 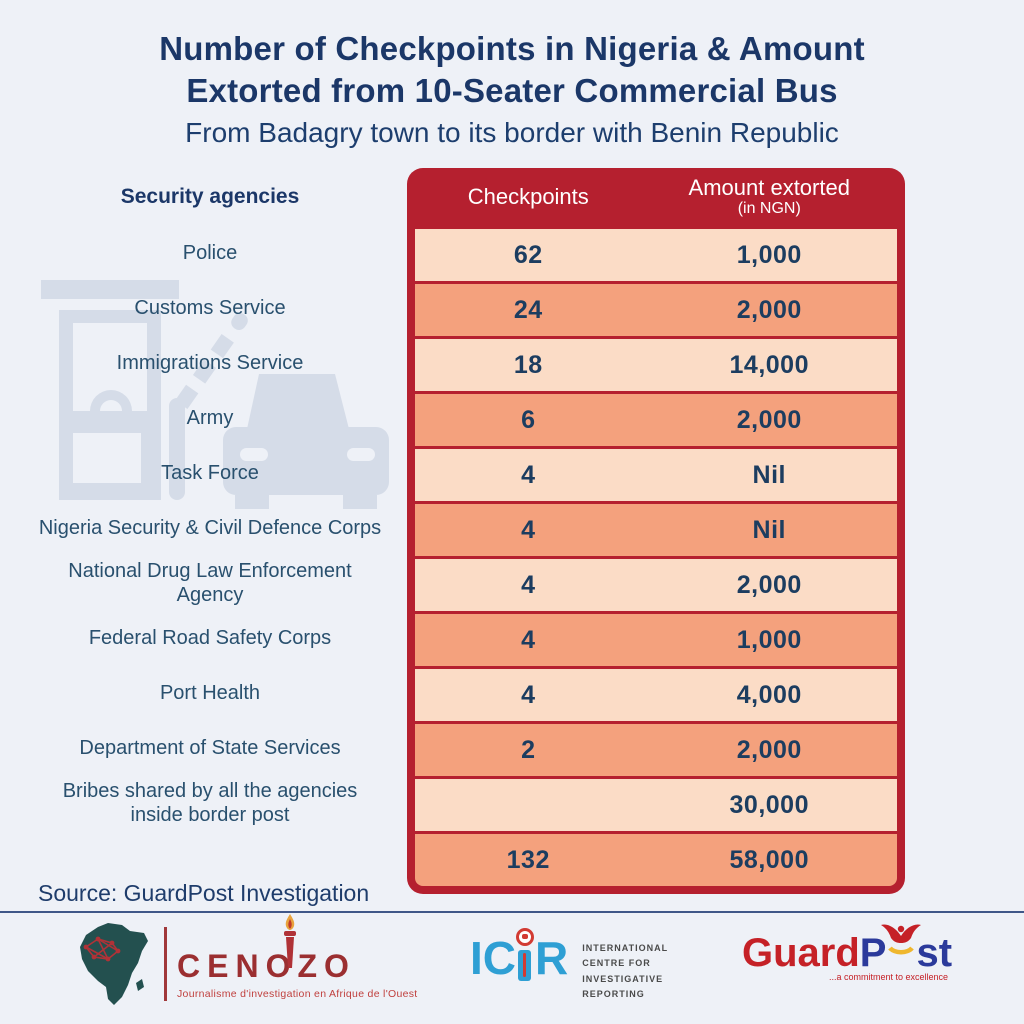 What do you see at coordinates (656, 805) in the screenshot?
I see `table-row-bribes-shared: 30,000` at bounding box center [656, 805].